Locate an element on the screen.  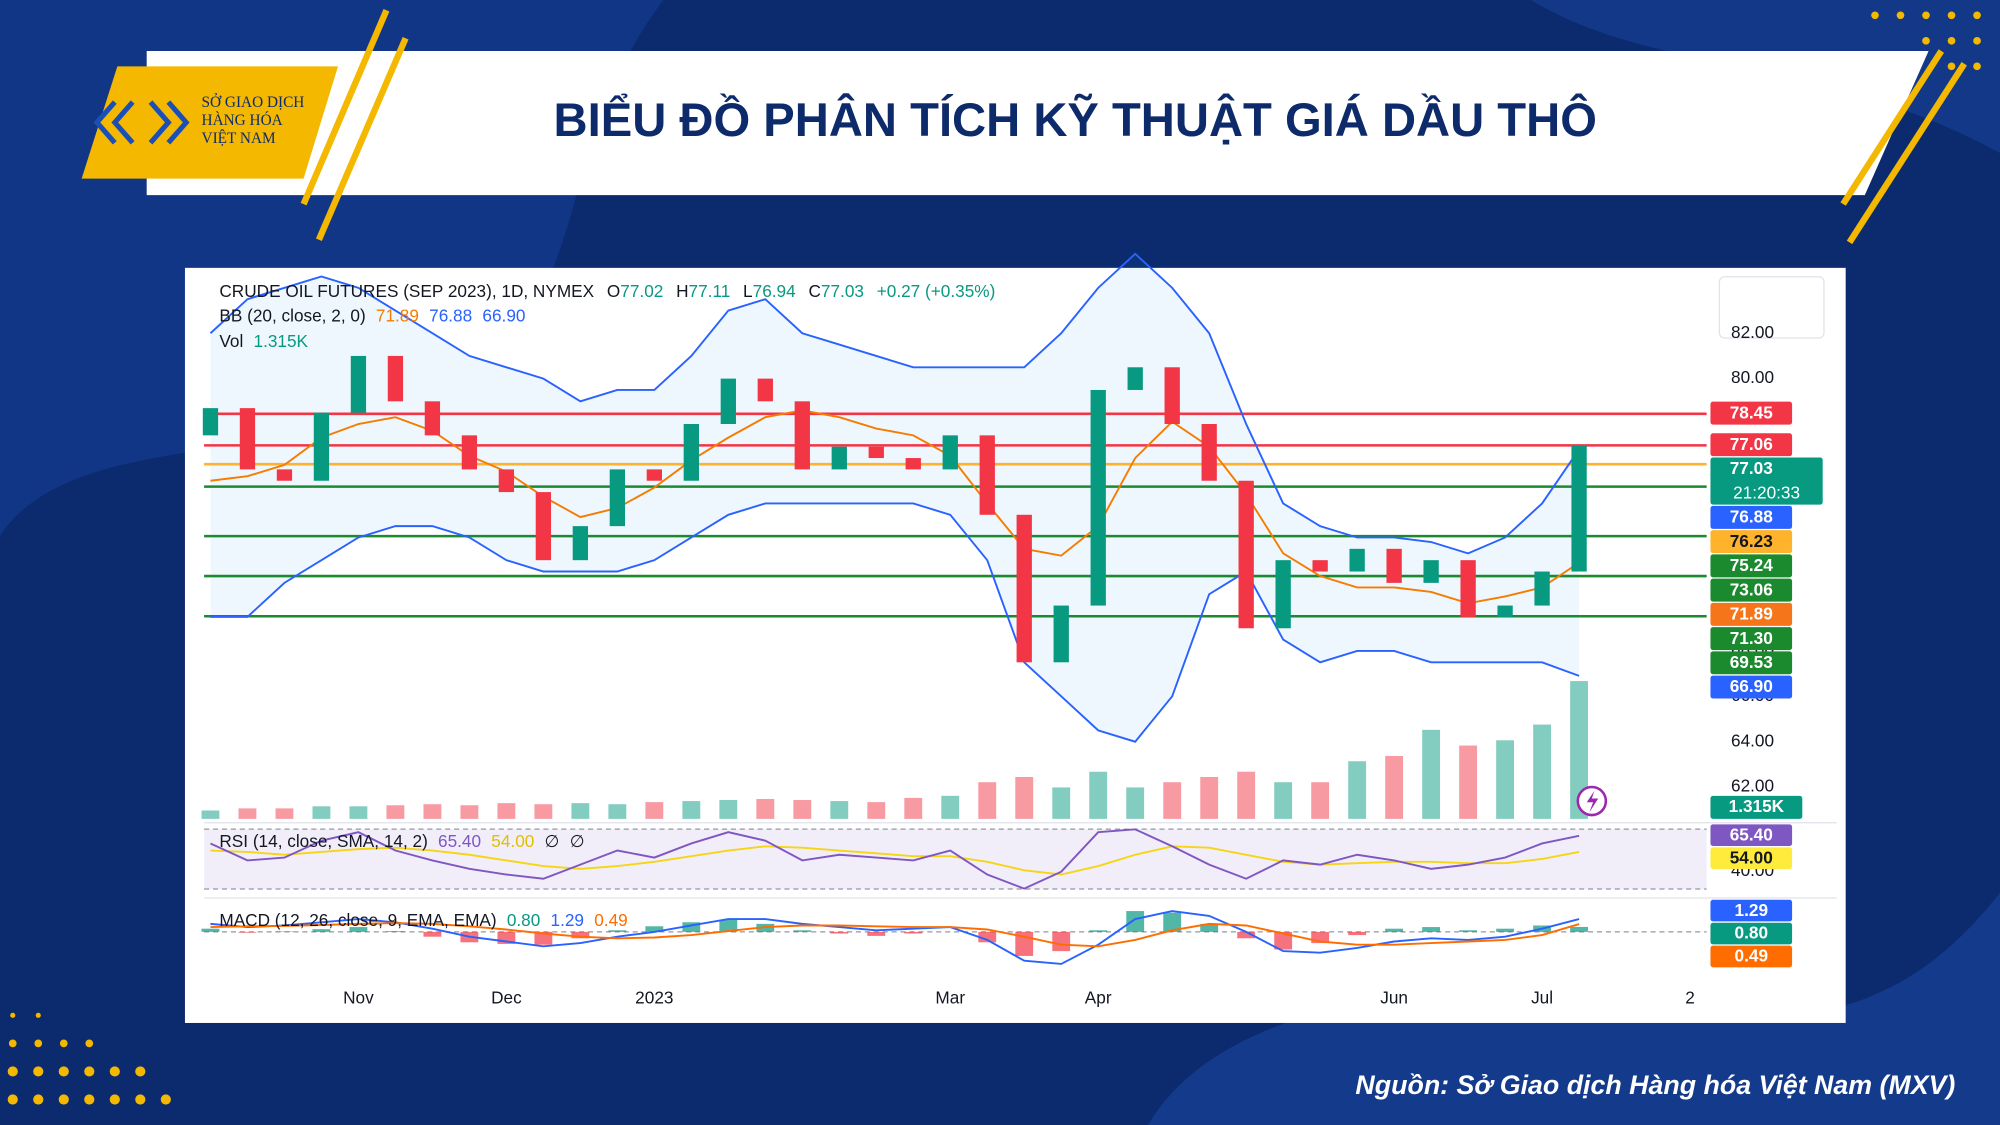
y-tick-label: 62.00 is located at coordinates (1752, 786).